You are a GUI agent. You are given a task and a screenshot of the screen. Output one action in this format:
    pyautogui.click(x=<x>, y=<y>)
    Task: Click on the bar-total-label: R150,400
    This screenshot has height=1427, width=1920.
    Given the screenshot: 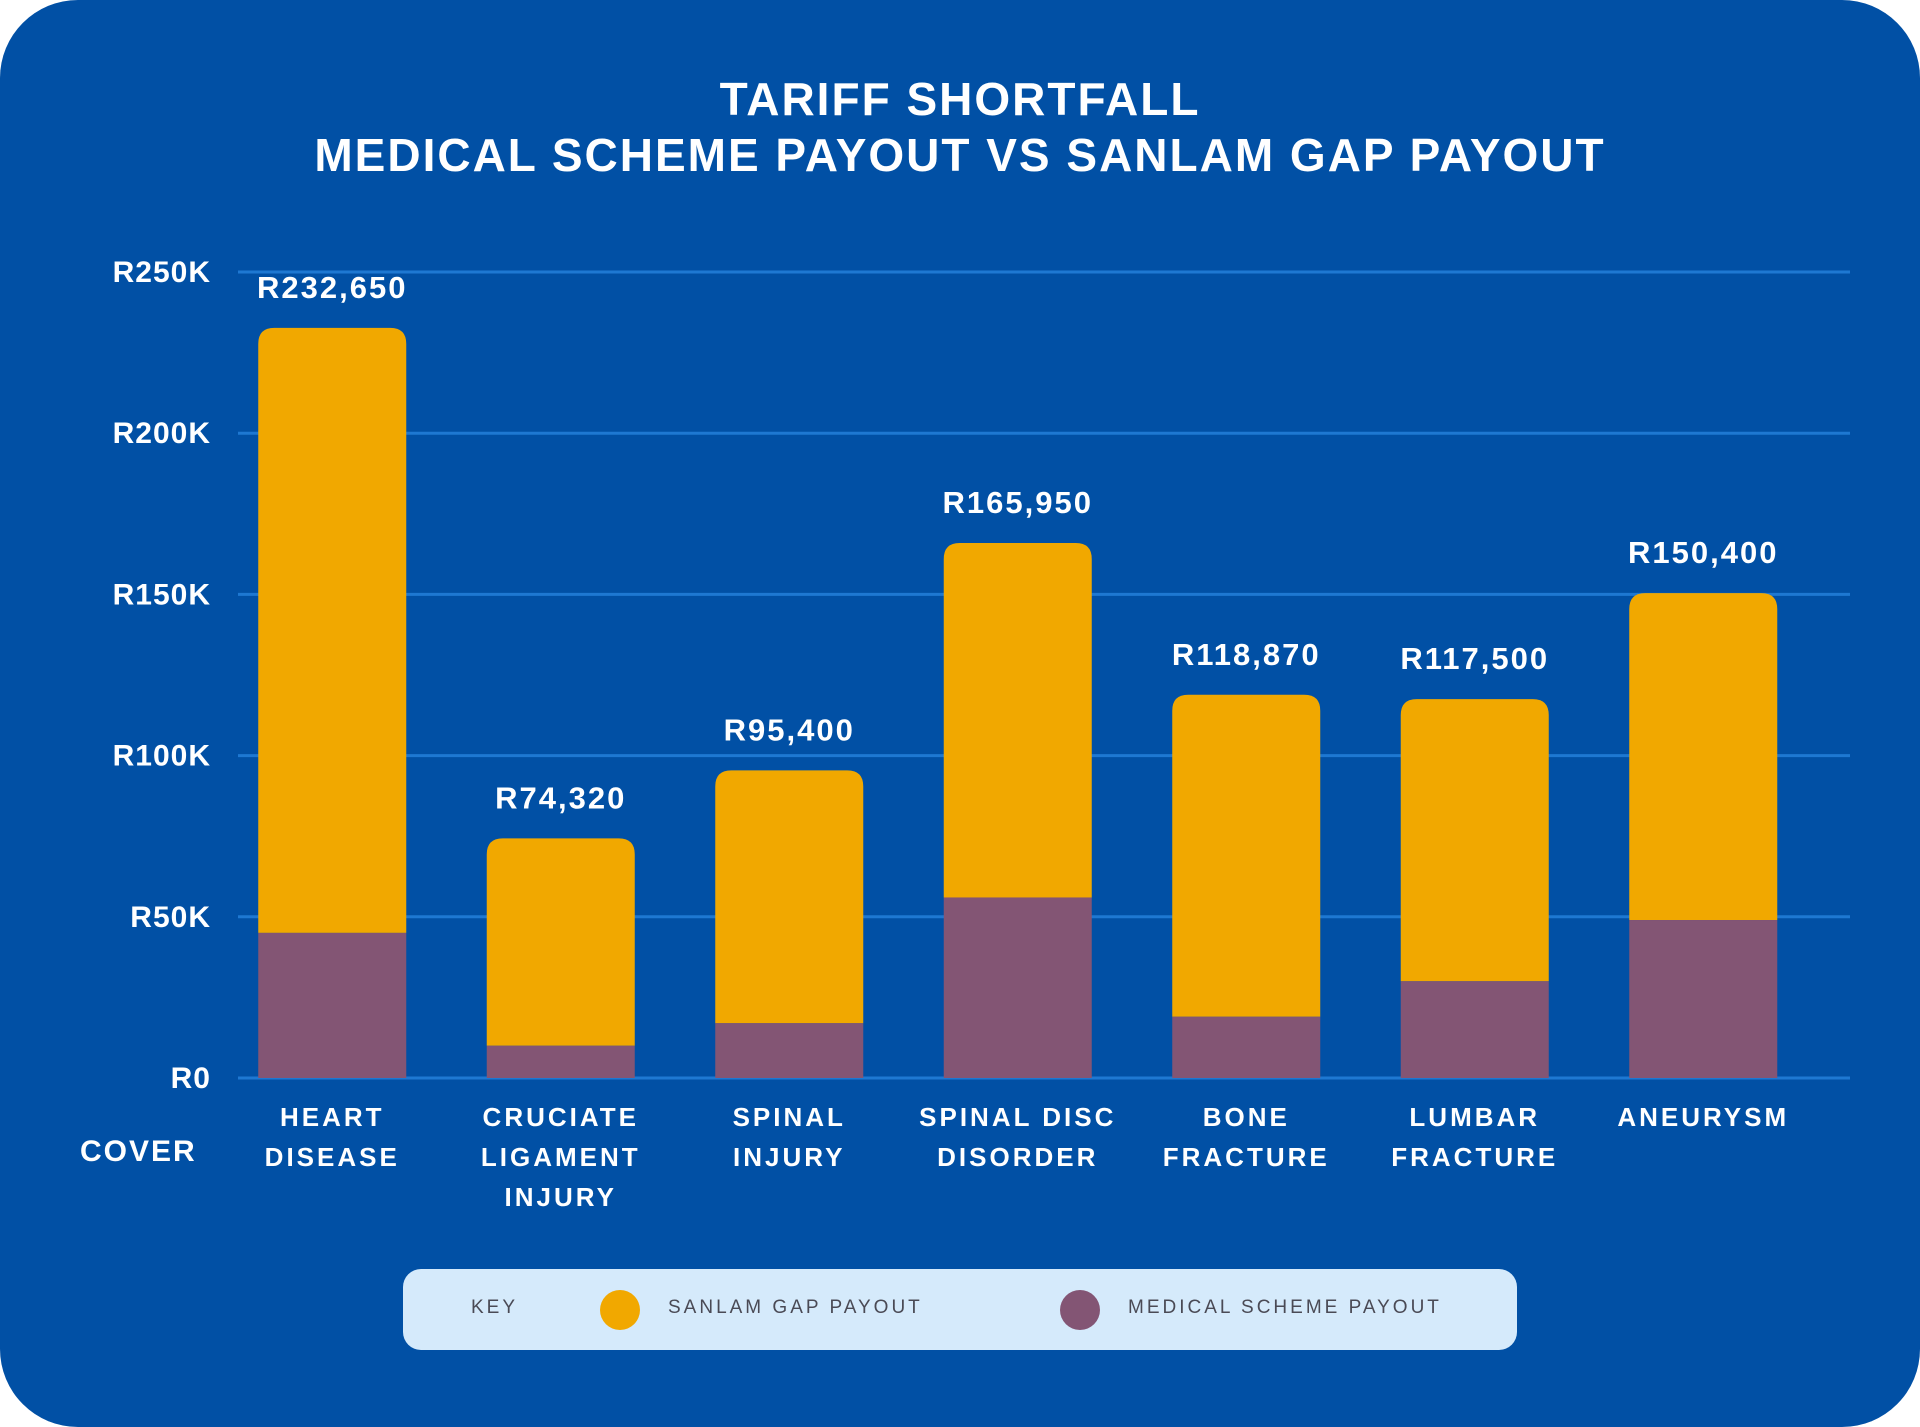 What is the action you would take?
    pyautogui.click(x=1703, y=552)
    